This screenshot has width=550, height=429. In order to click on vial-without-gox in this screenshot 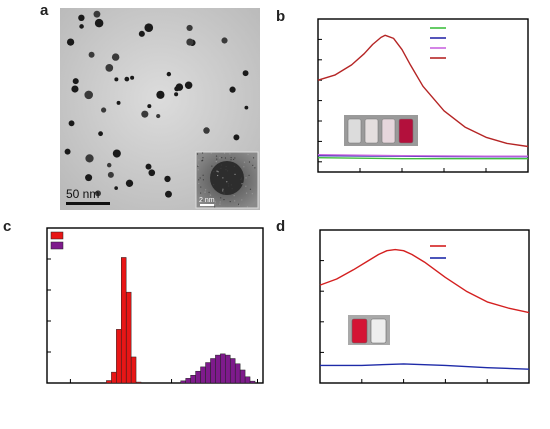, I will do `click(378, 331)`.